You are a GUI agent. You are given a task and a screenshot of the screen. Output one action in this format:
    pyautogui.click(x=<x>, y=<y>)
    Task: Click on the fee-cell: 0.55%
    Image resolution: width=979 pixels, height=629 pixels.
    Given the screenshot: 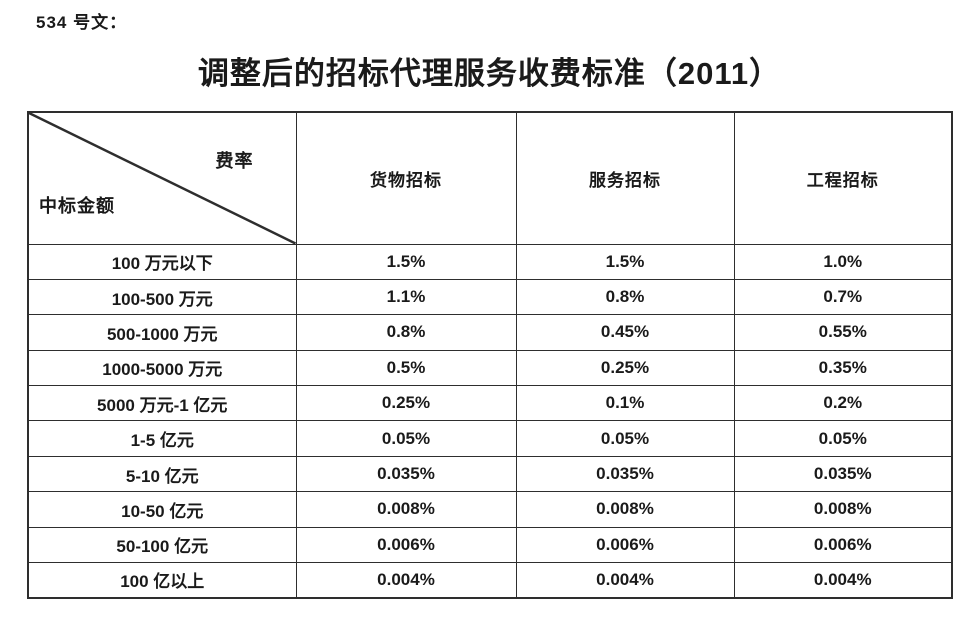 What is the action you would take?
    pyautogui.click(x=843, y=332)
    